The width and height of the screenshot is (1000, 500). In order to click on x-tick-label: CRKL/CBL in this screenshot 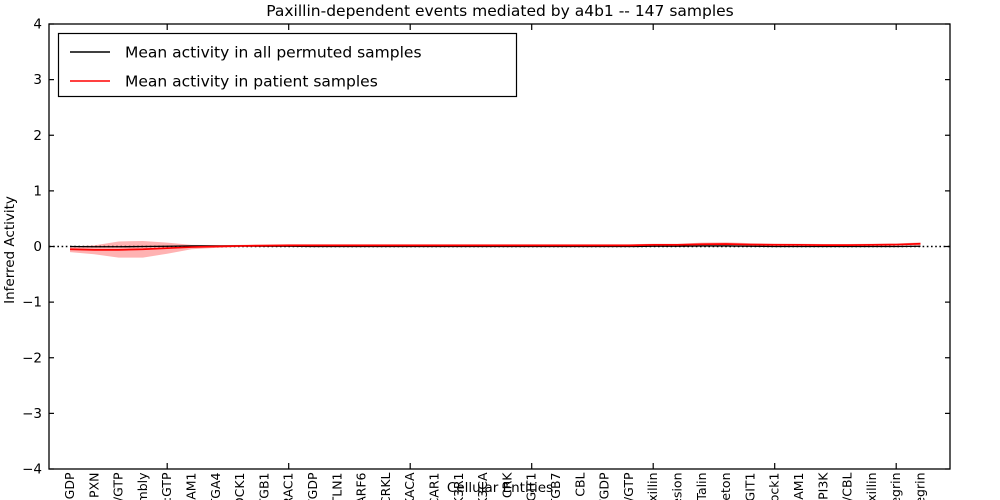, I will do `click(847, 486)`.